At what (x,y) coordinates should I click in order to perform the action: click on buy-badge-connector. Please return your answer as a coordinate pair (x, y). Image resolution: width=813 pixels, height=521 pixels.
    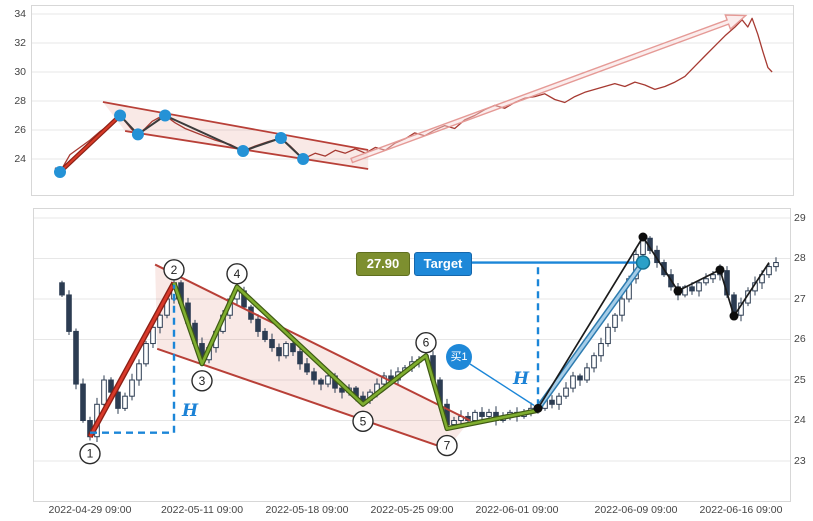
    Looking at the image, I should click on (502, 384).